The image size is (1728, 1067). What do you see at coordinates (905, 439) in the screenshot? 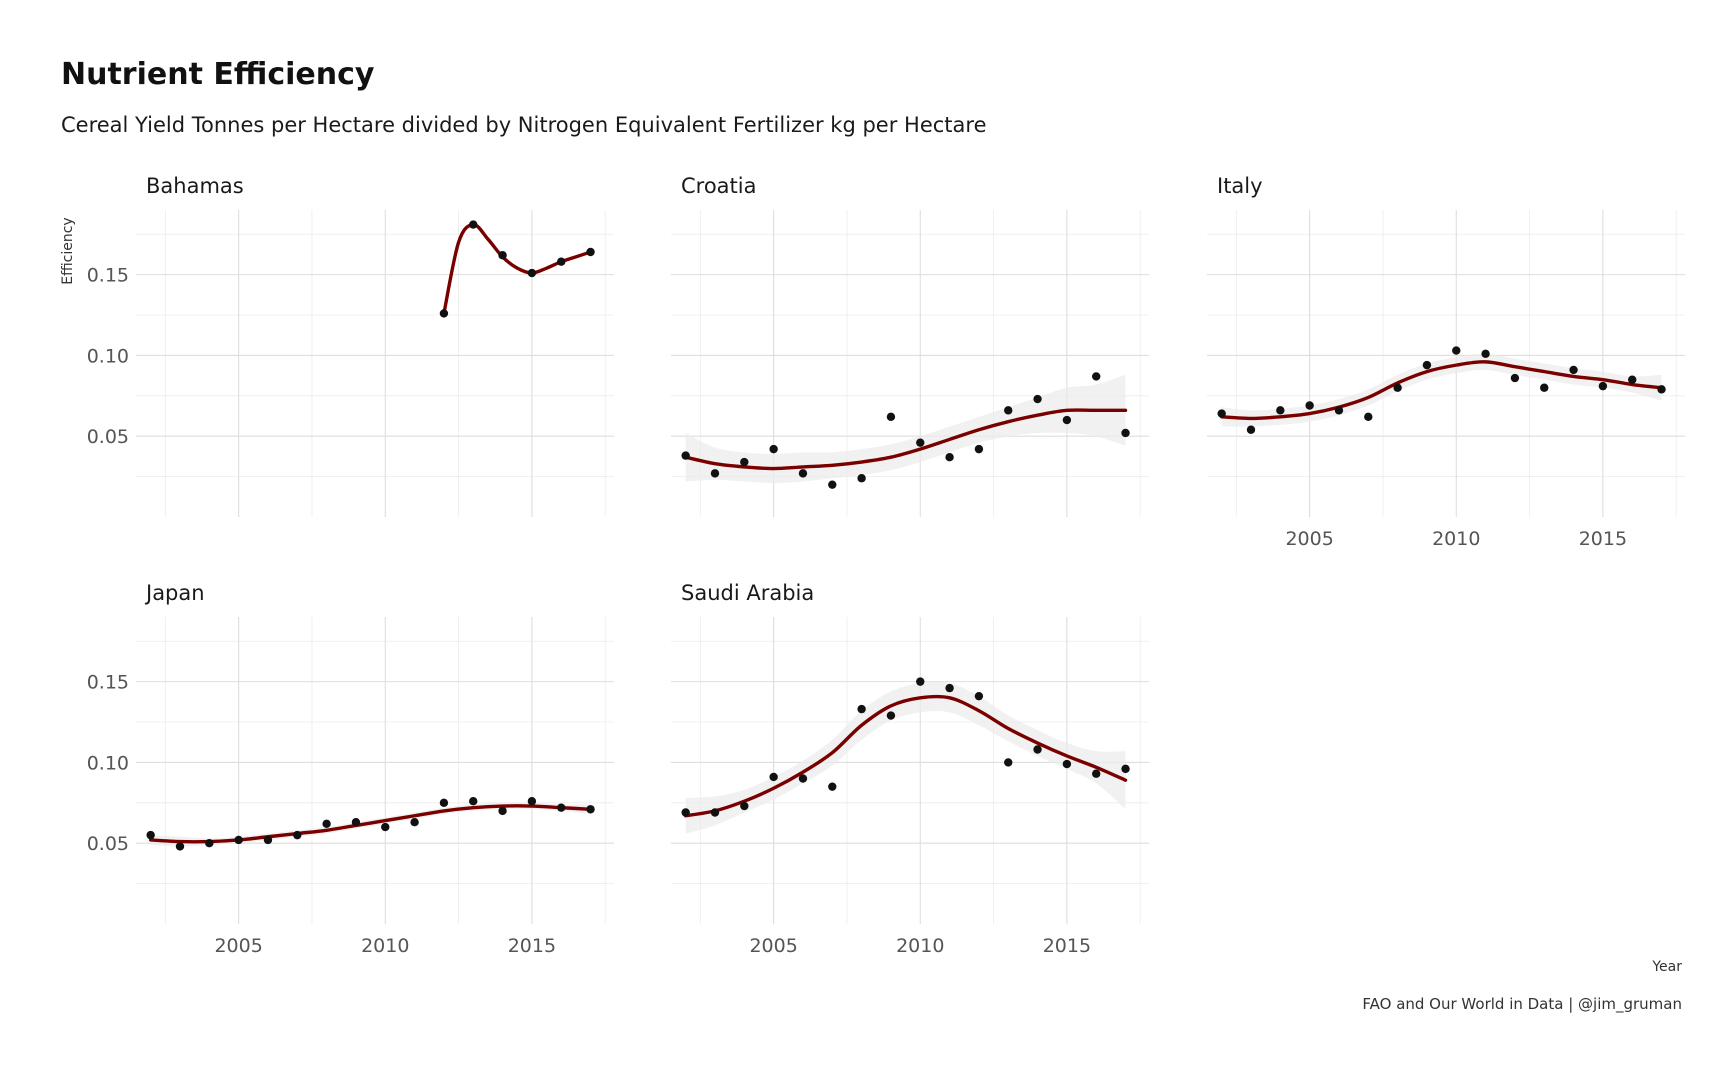
I see `smooth-line-croatia` at bounding box center [905, 439].